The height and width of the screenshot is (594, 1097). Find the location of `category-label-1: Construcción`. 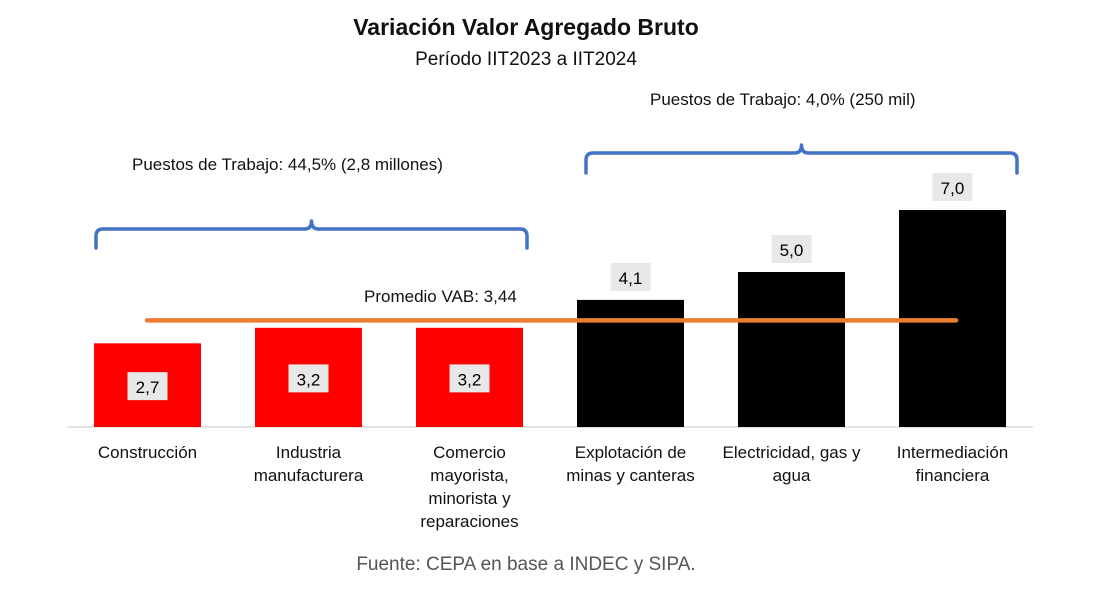

category-label-1: Construcción is located at coordinates (147, 452).